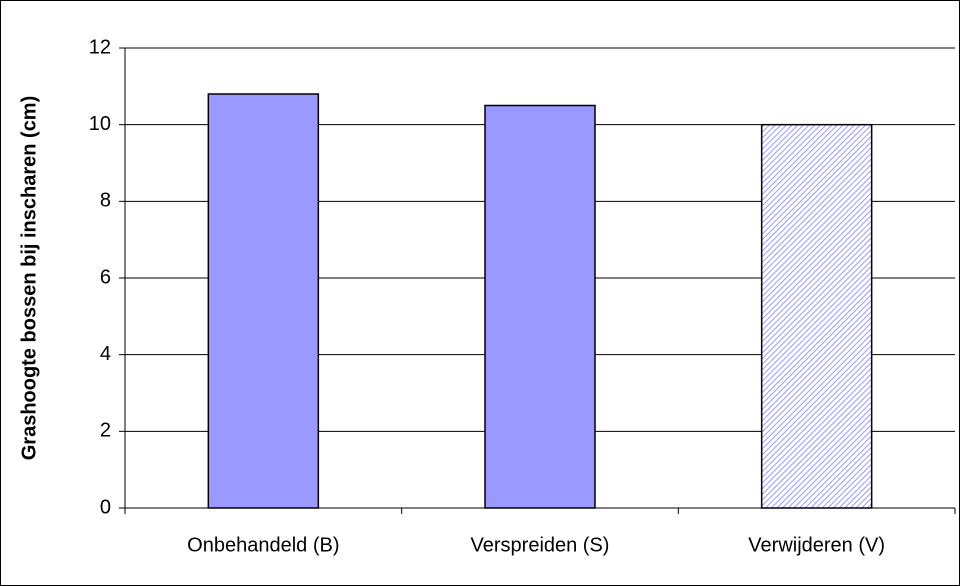 The width and height of the screenshot is (960, 586). I want to click on y-tick-label: 2, so click(105, 431).